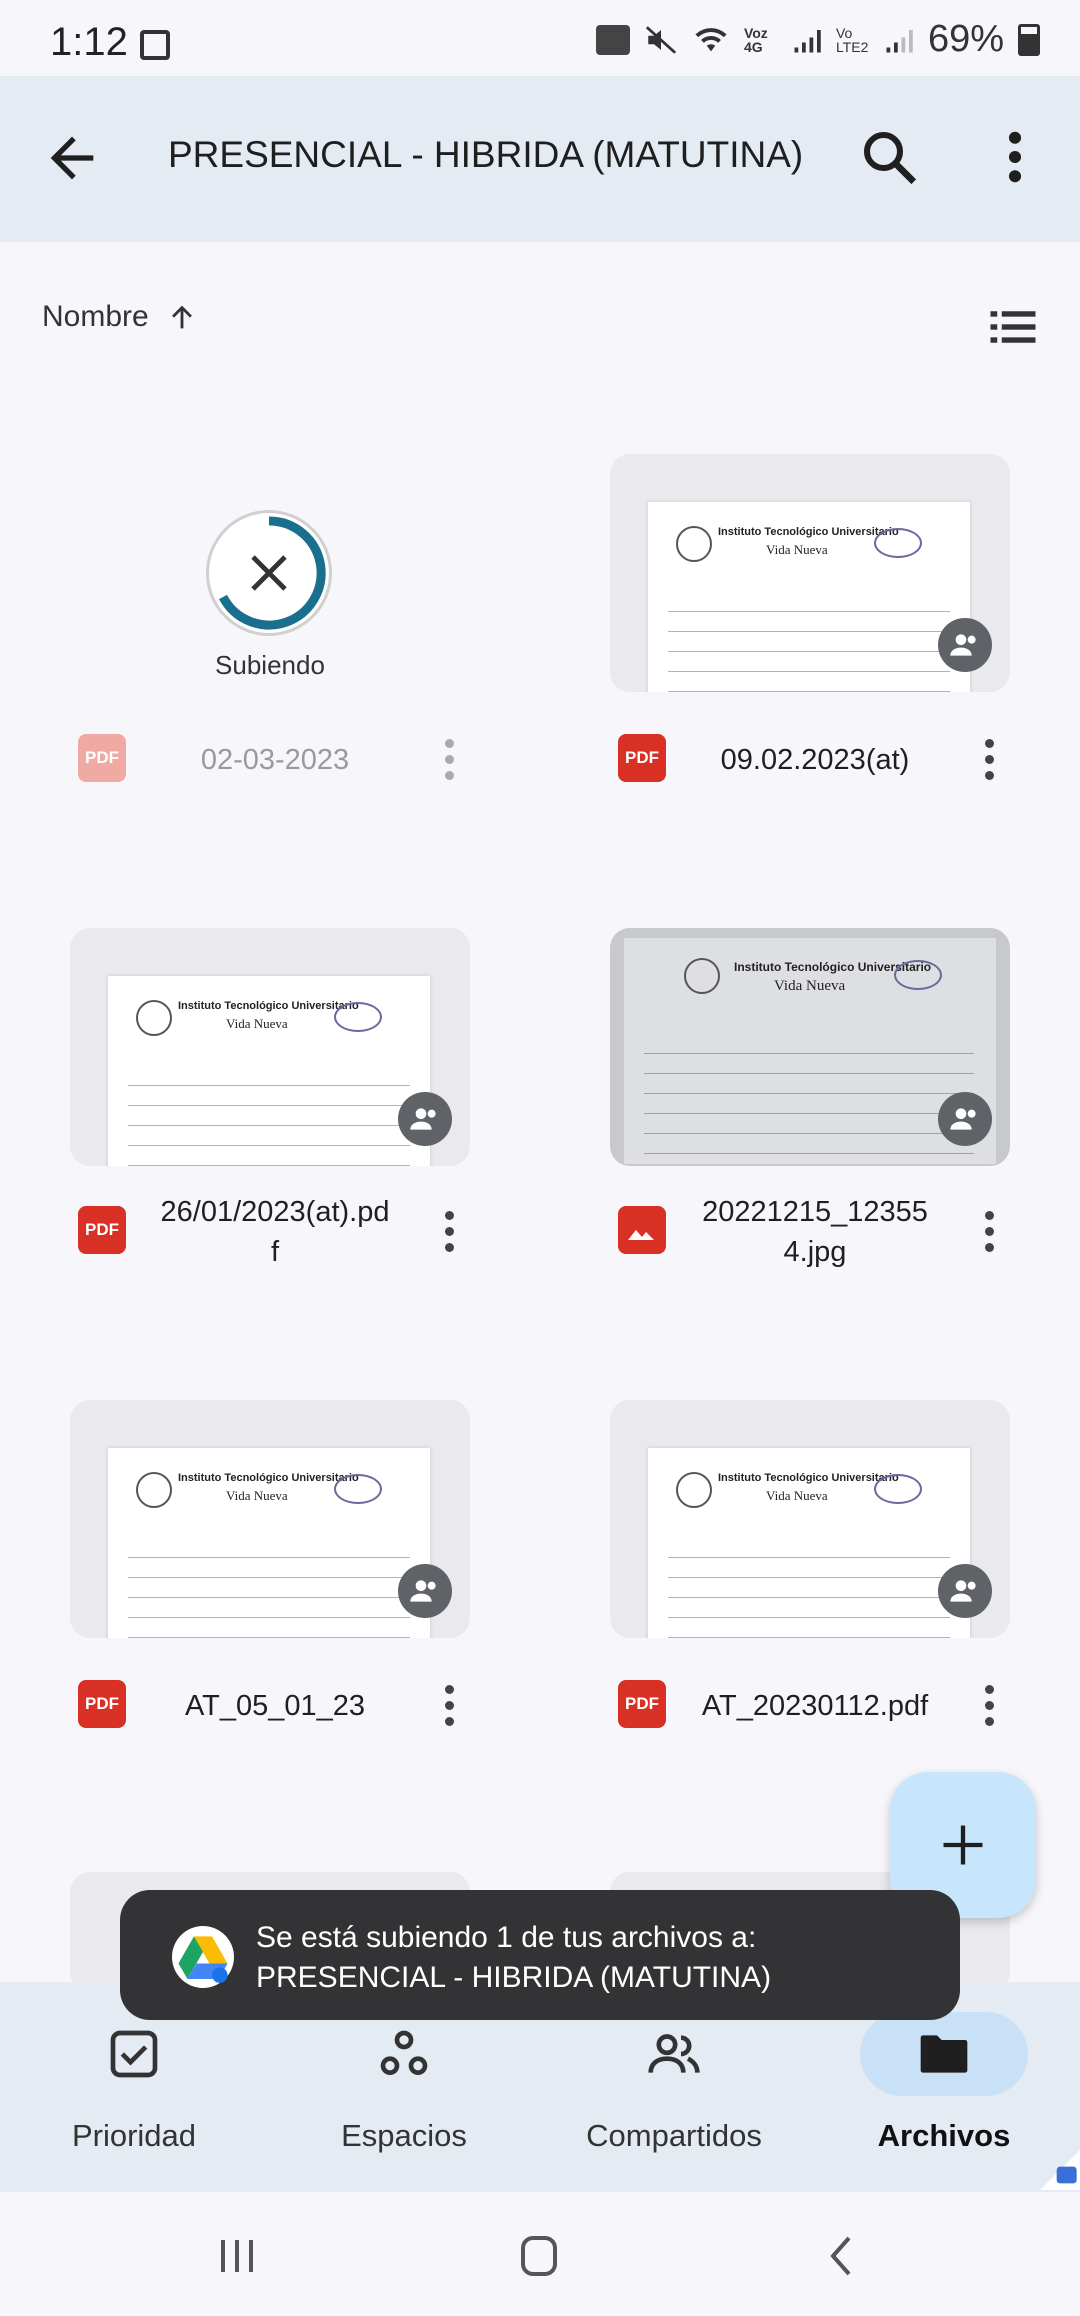  Describe the element at coordinates (95, 316) in the screenshot. I see `sort-label: Nombre` at that location.